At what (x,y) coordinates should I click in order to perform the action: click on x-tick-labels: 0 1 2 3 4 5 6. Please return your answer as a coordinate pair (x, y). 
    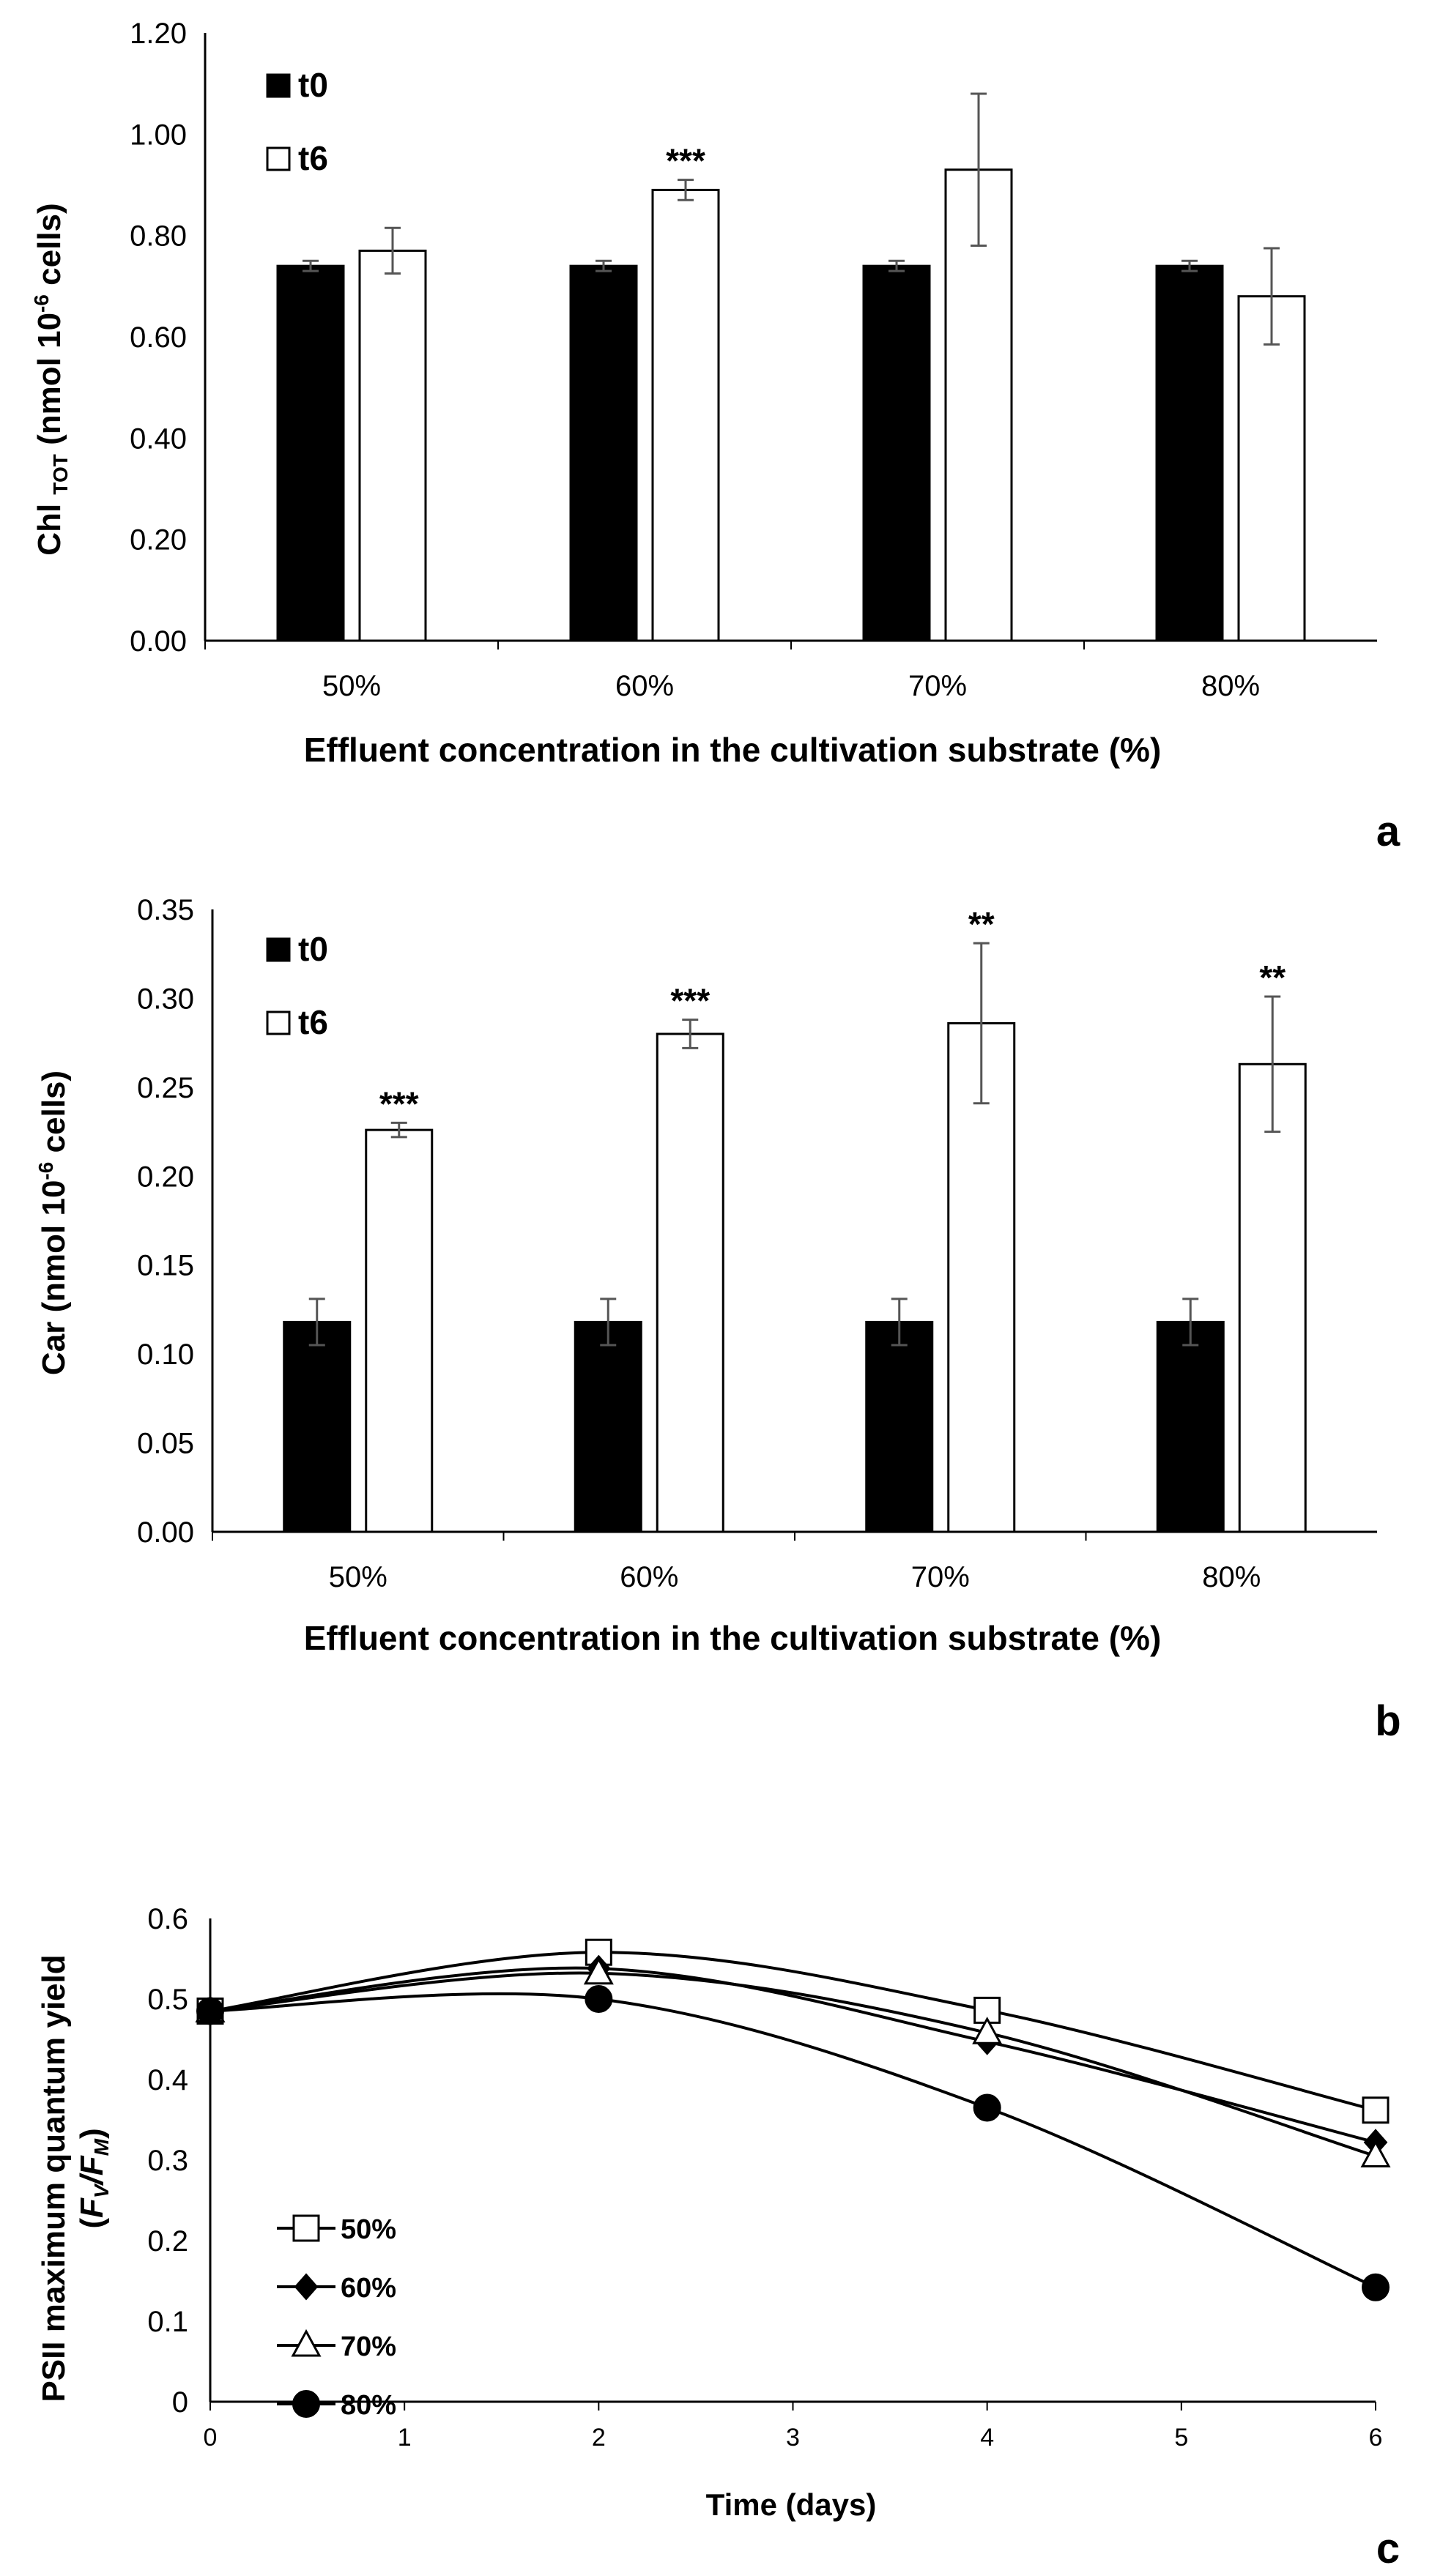
    Looking at the image, I should click on (793, 2438).